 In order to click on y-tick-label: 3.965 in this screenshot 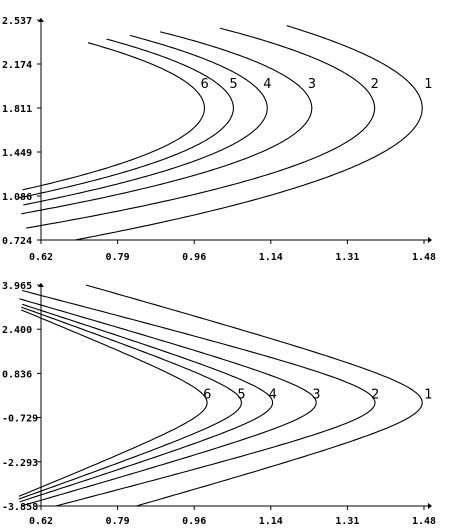, I will do `click(17, 286)`.